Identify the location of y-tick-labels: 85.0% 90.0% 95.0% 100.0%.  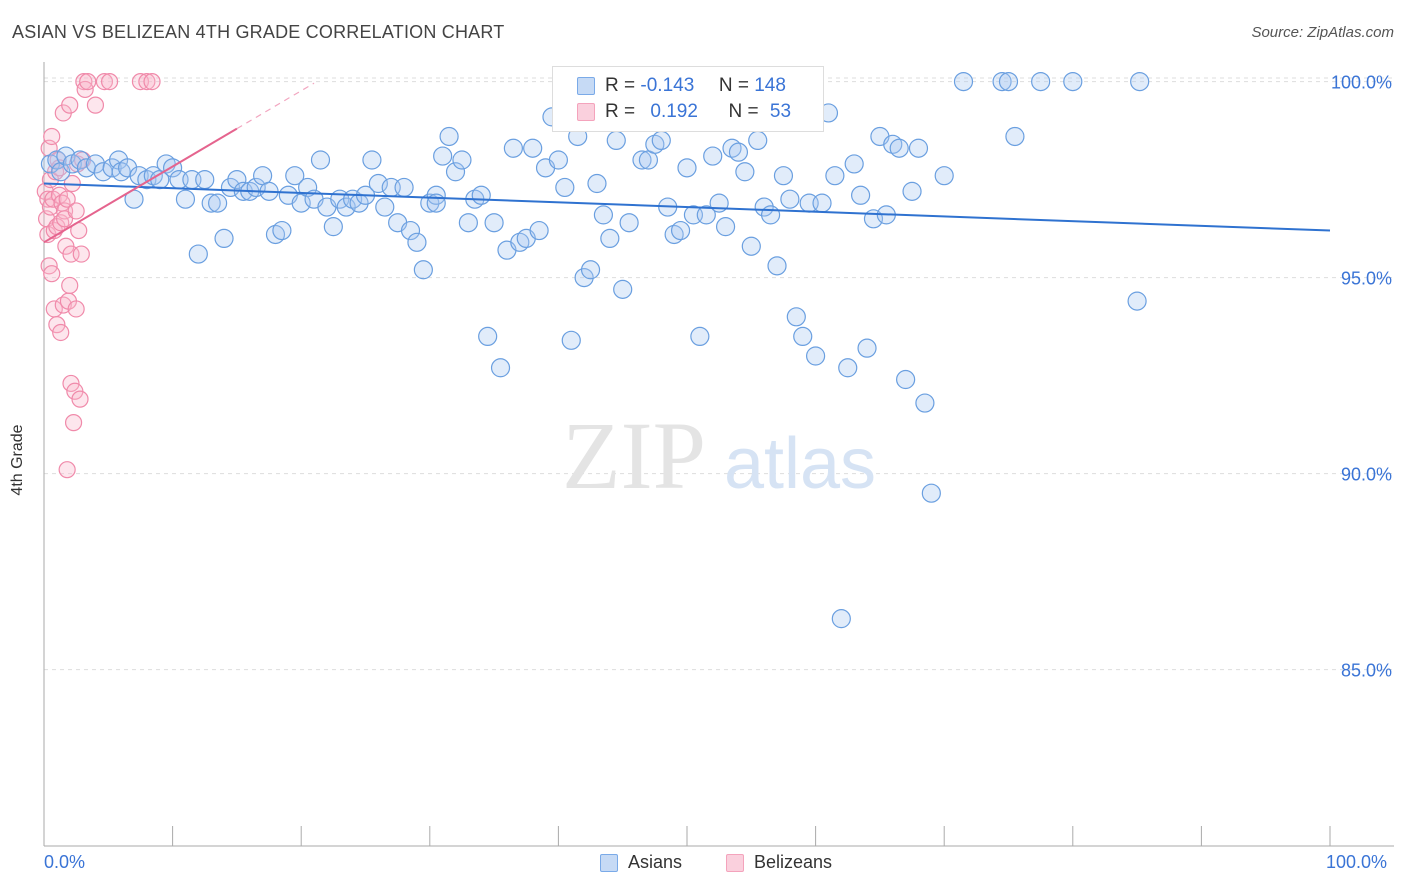
(1361, 377).